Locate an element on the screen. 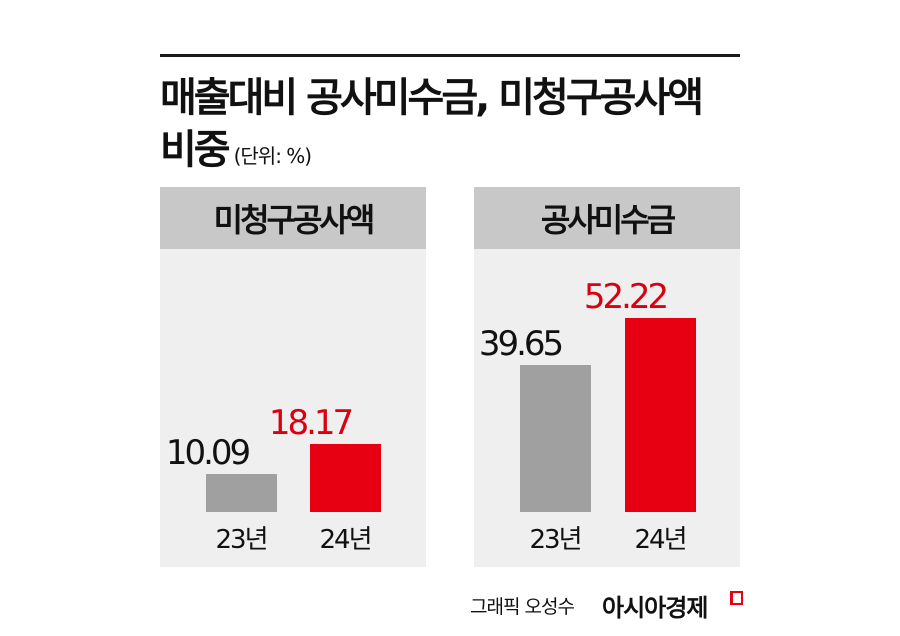 The height and width of the screenshot is (636, 900). chart-title: 매출대비 공사미수금, 미청구공사액 비중 (단위: %) is located at coordinates (432, 127).